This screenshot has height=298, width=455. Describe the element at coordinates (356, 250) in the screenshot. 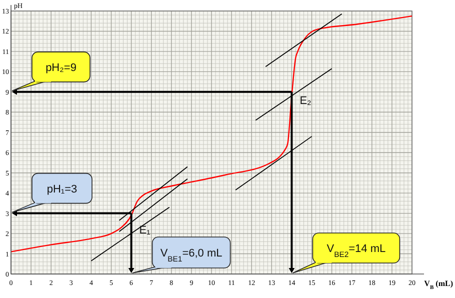

I see `annotation: V$_{BE2}$=14 mL` at that location.